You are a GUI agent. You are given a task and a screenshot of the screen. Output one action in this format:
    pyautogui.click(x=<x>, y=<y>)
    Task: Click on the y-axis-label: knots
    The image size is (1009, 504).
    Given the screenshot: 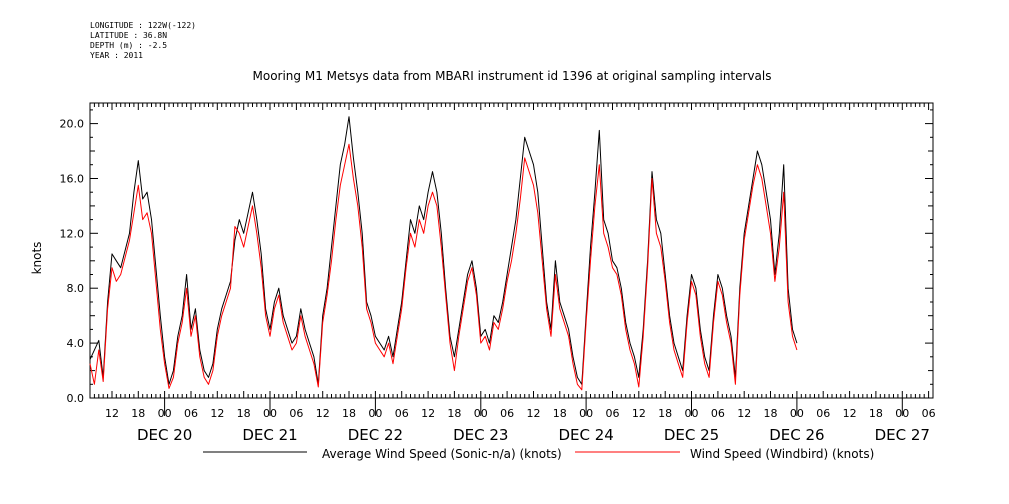 What is the action you would take?
    pyautogui.click(x=37, y=258)
    